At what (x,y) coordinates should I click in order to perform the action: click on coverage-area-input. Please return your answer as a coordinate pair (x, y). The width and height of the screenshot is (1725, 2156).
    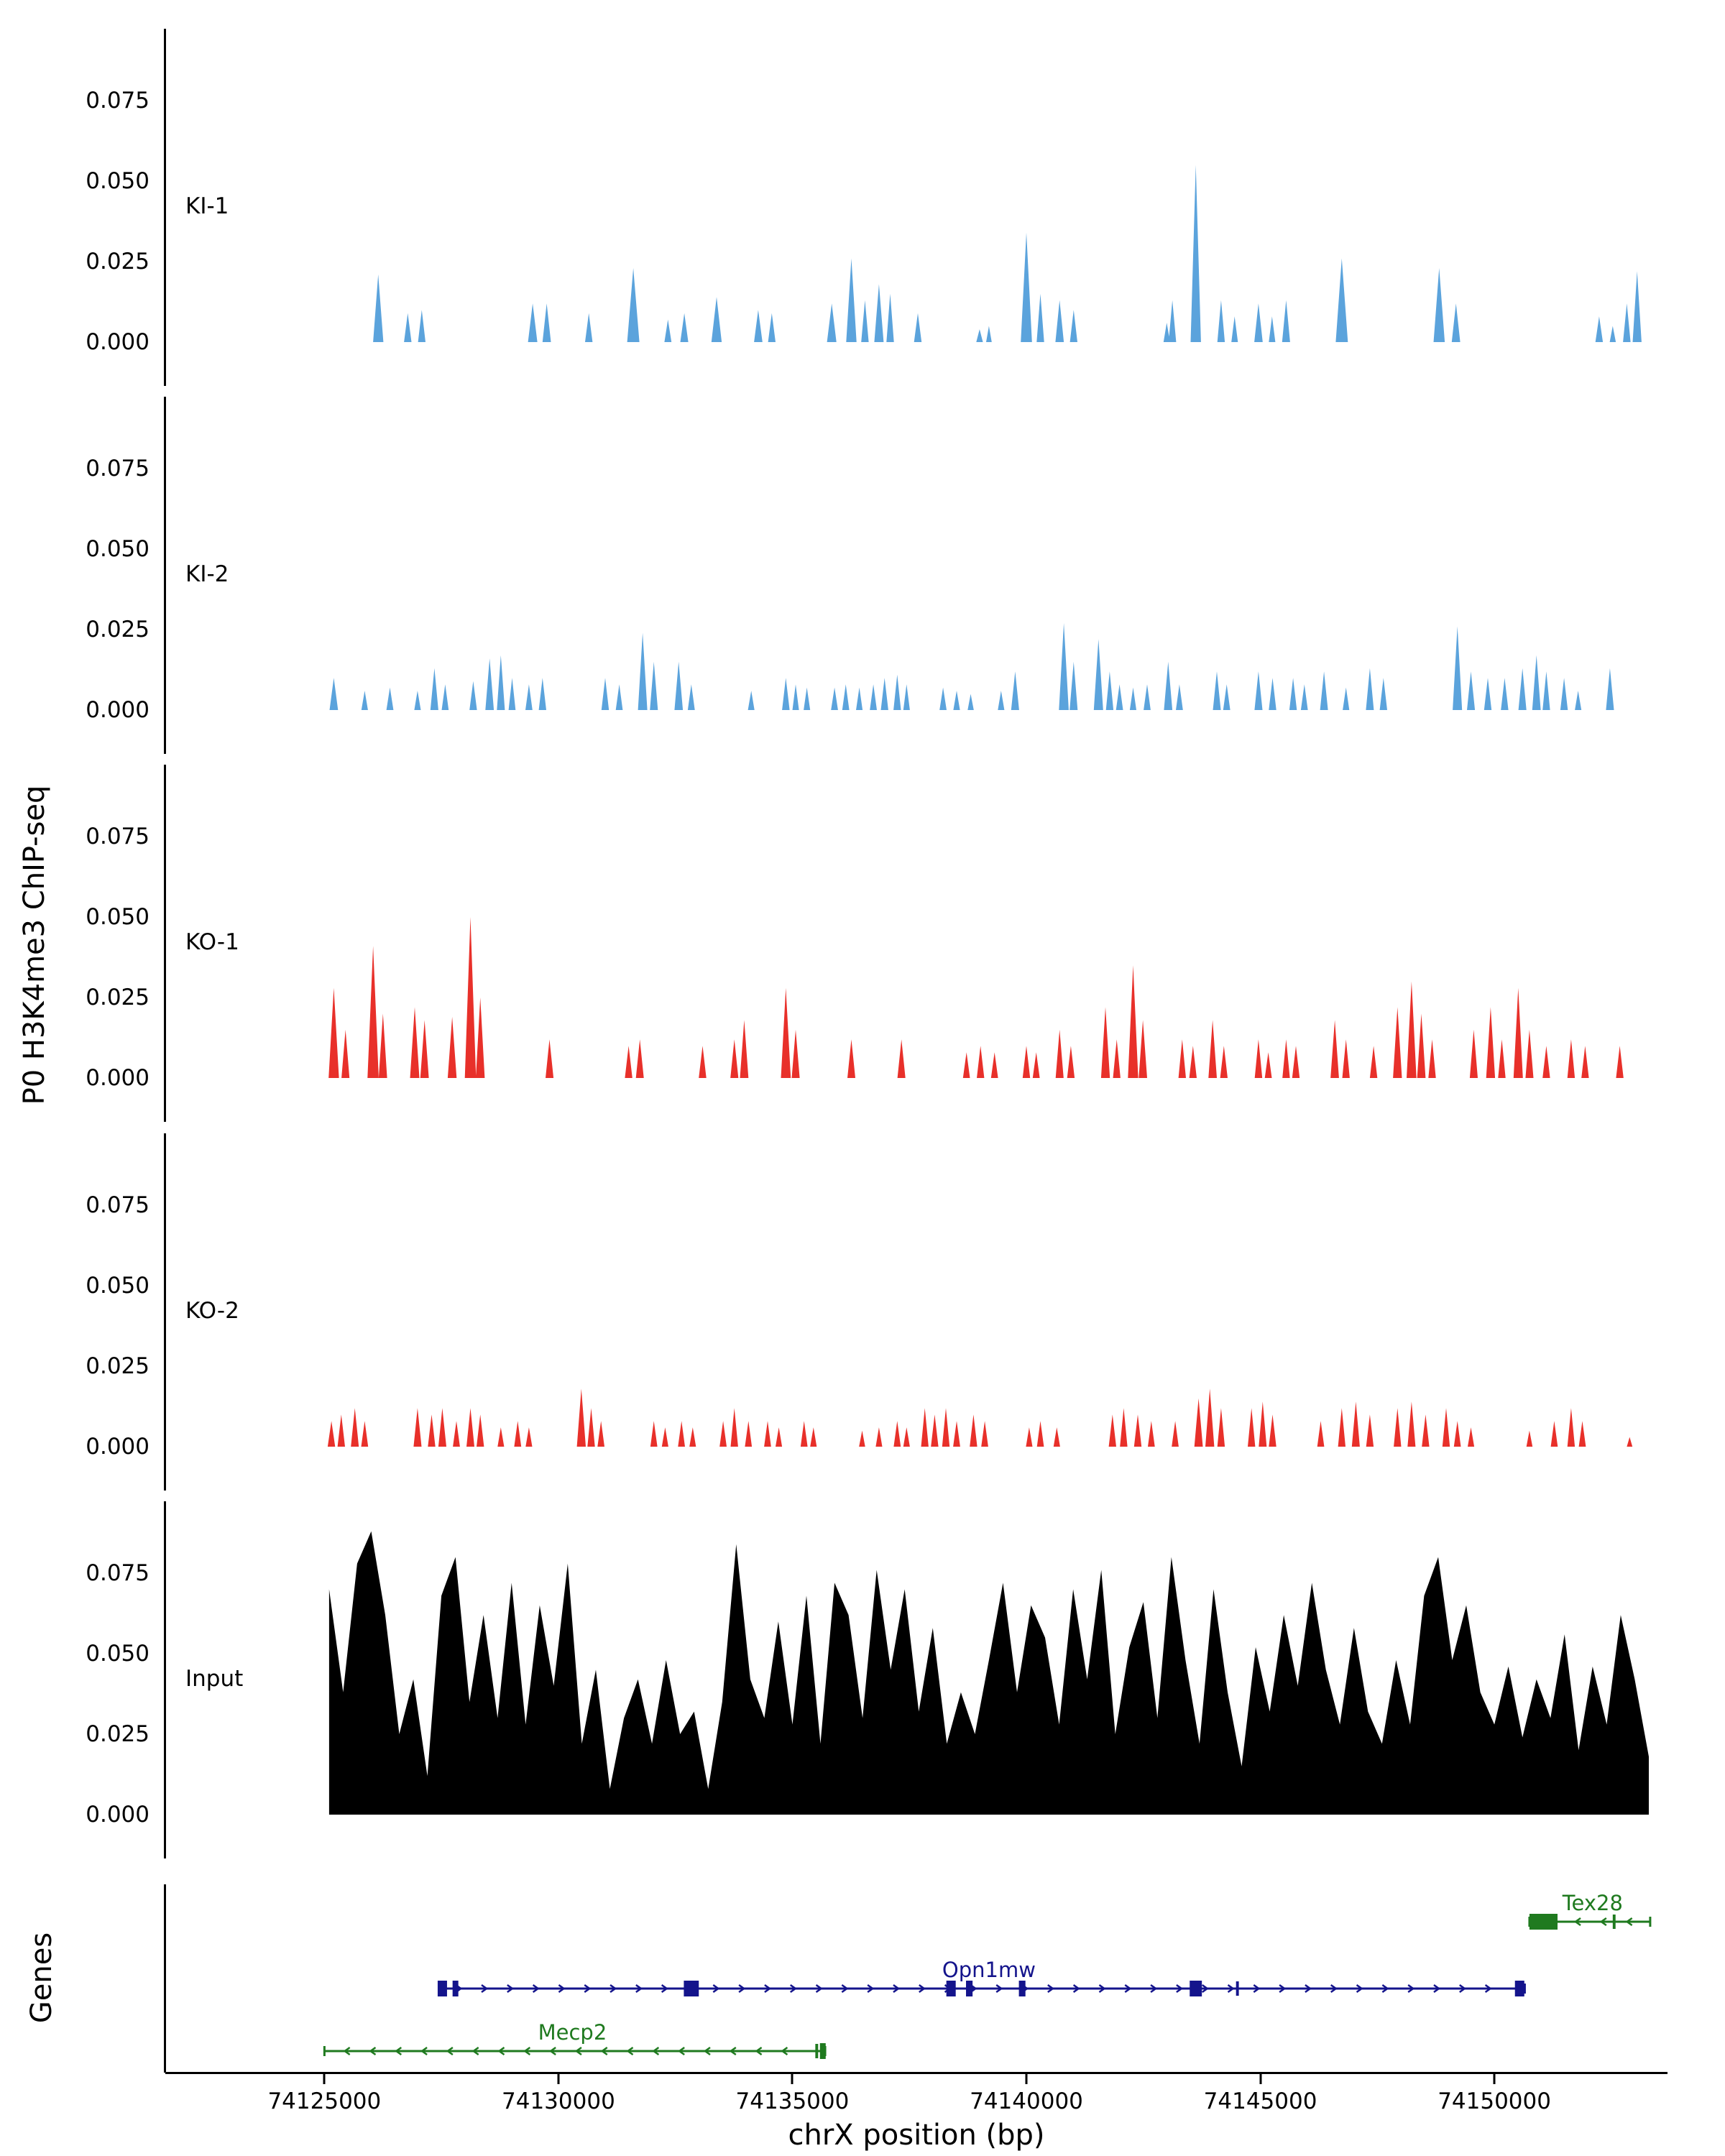
    Looking at the image, I should click on (988, 1673).